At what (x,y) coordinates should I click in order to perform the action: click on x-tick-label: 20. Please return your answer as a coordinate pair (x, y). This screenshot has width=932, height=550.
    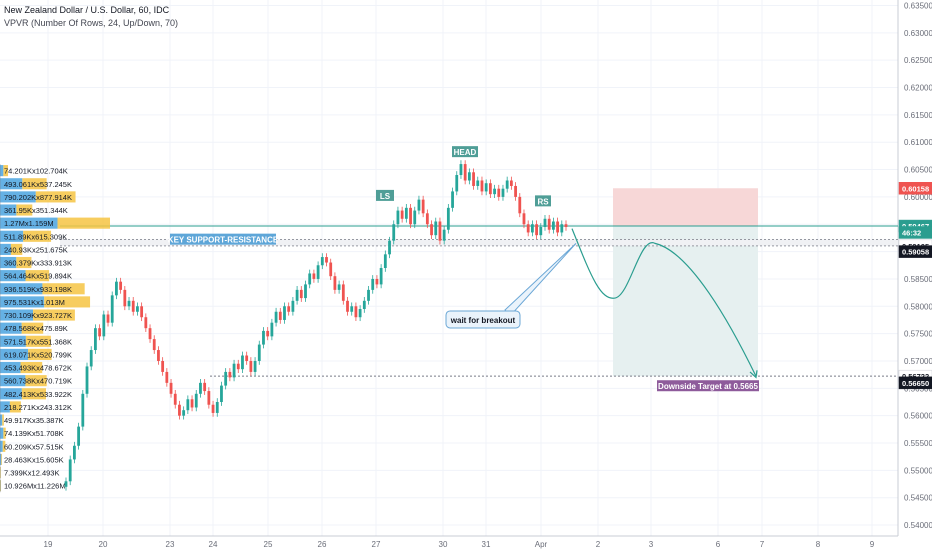
    Looking at the image, I should click on (103, 544).